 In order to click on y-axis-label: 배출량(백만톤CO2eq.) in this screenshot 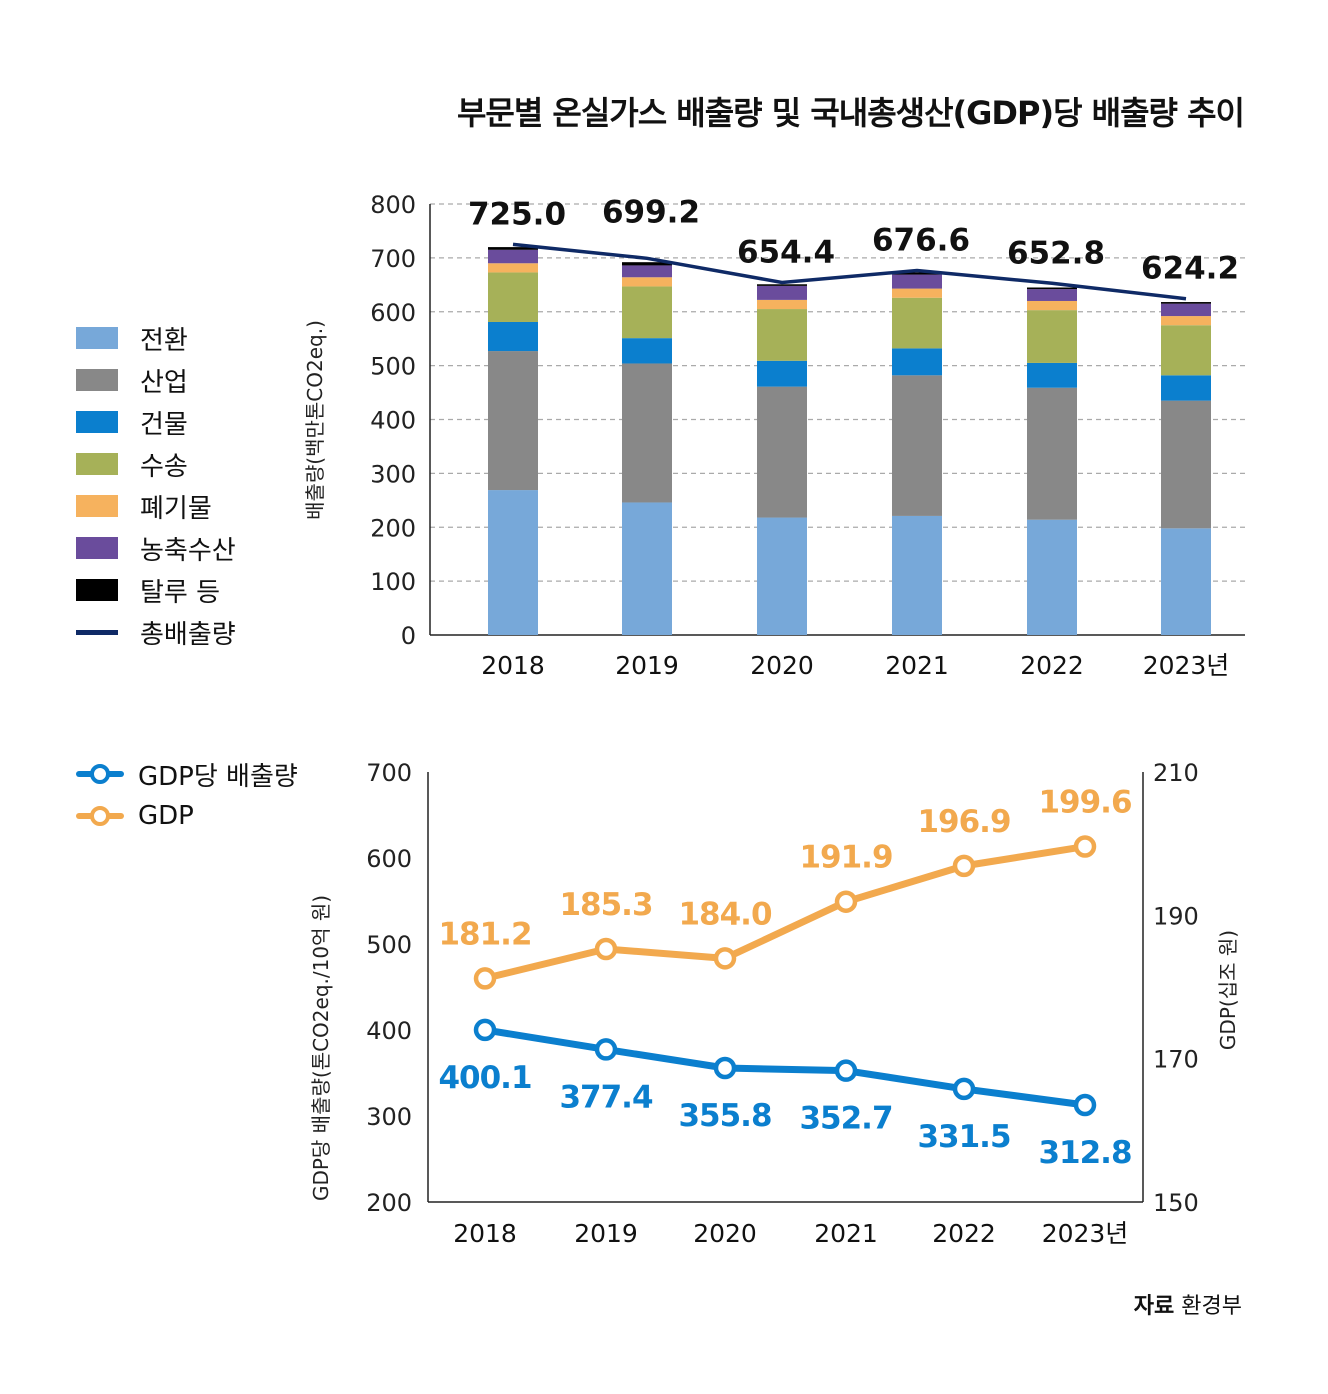, I will do `click(315, 420)`.